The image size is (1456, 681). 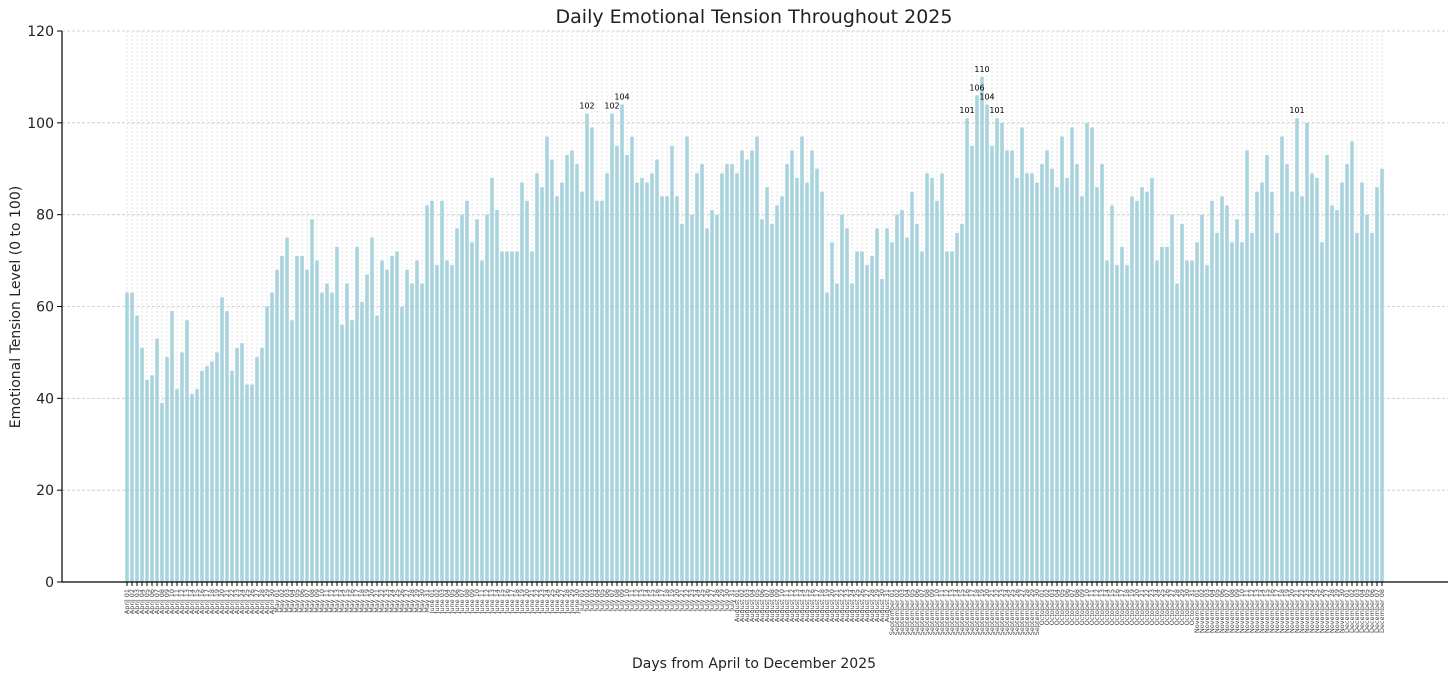 What do you see at coordinates (1032, 612) in the screenshot?
I see `x-tick-label: September 29` at bounding box center [1032, 612].